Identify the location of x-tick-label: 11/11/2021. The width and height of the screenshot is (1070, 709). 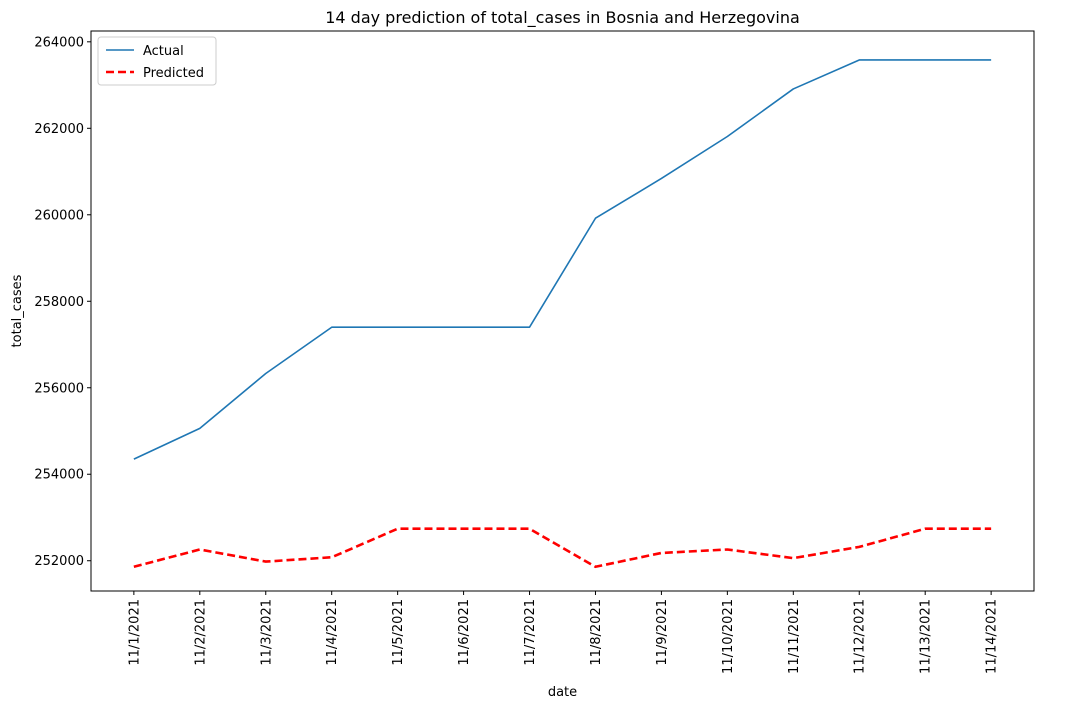
(794, 636).